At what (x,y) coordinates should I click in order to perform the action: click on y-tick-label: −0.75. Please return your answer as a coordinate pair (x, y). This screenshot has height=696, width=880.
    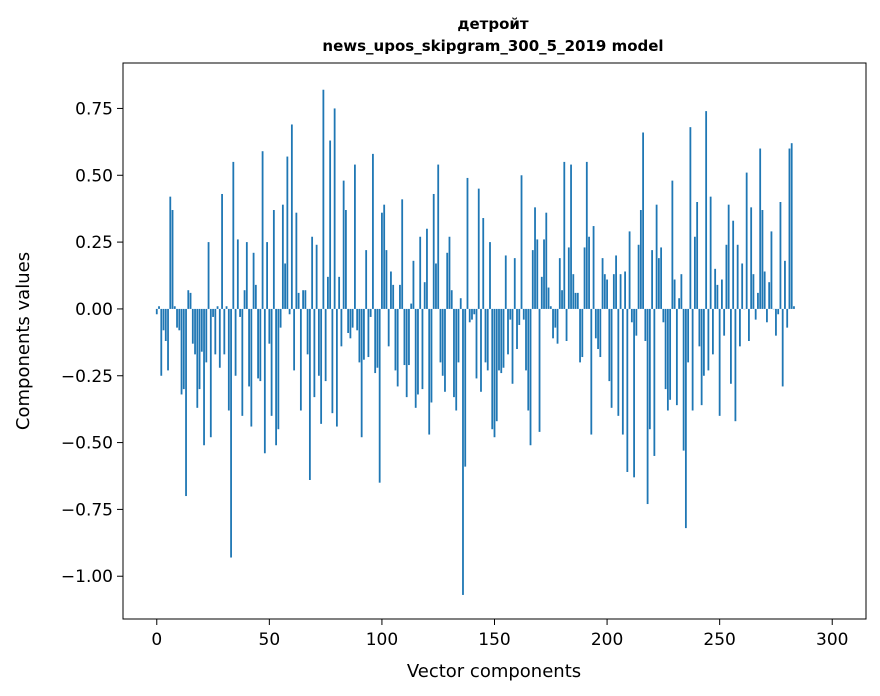
    Looking at the image, I should click on (87, 510).